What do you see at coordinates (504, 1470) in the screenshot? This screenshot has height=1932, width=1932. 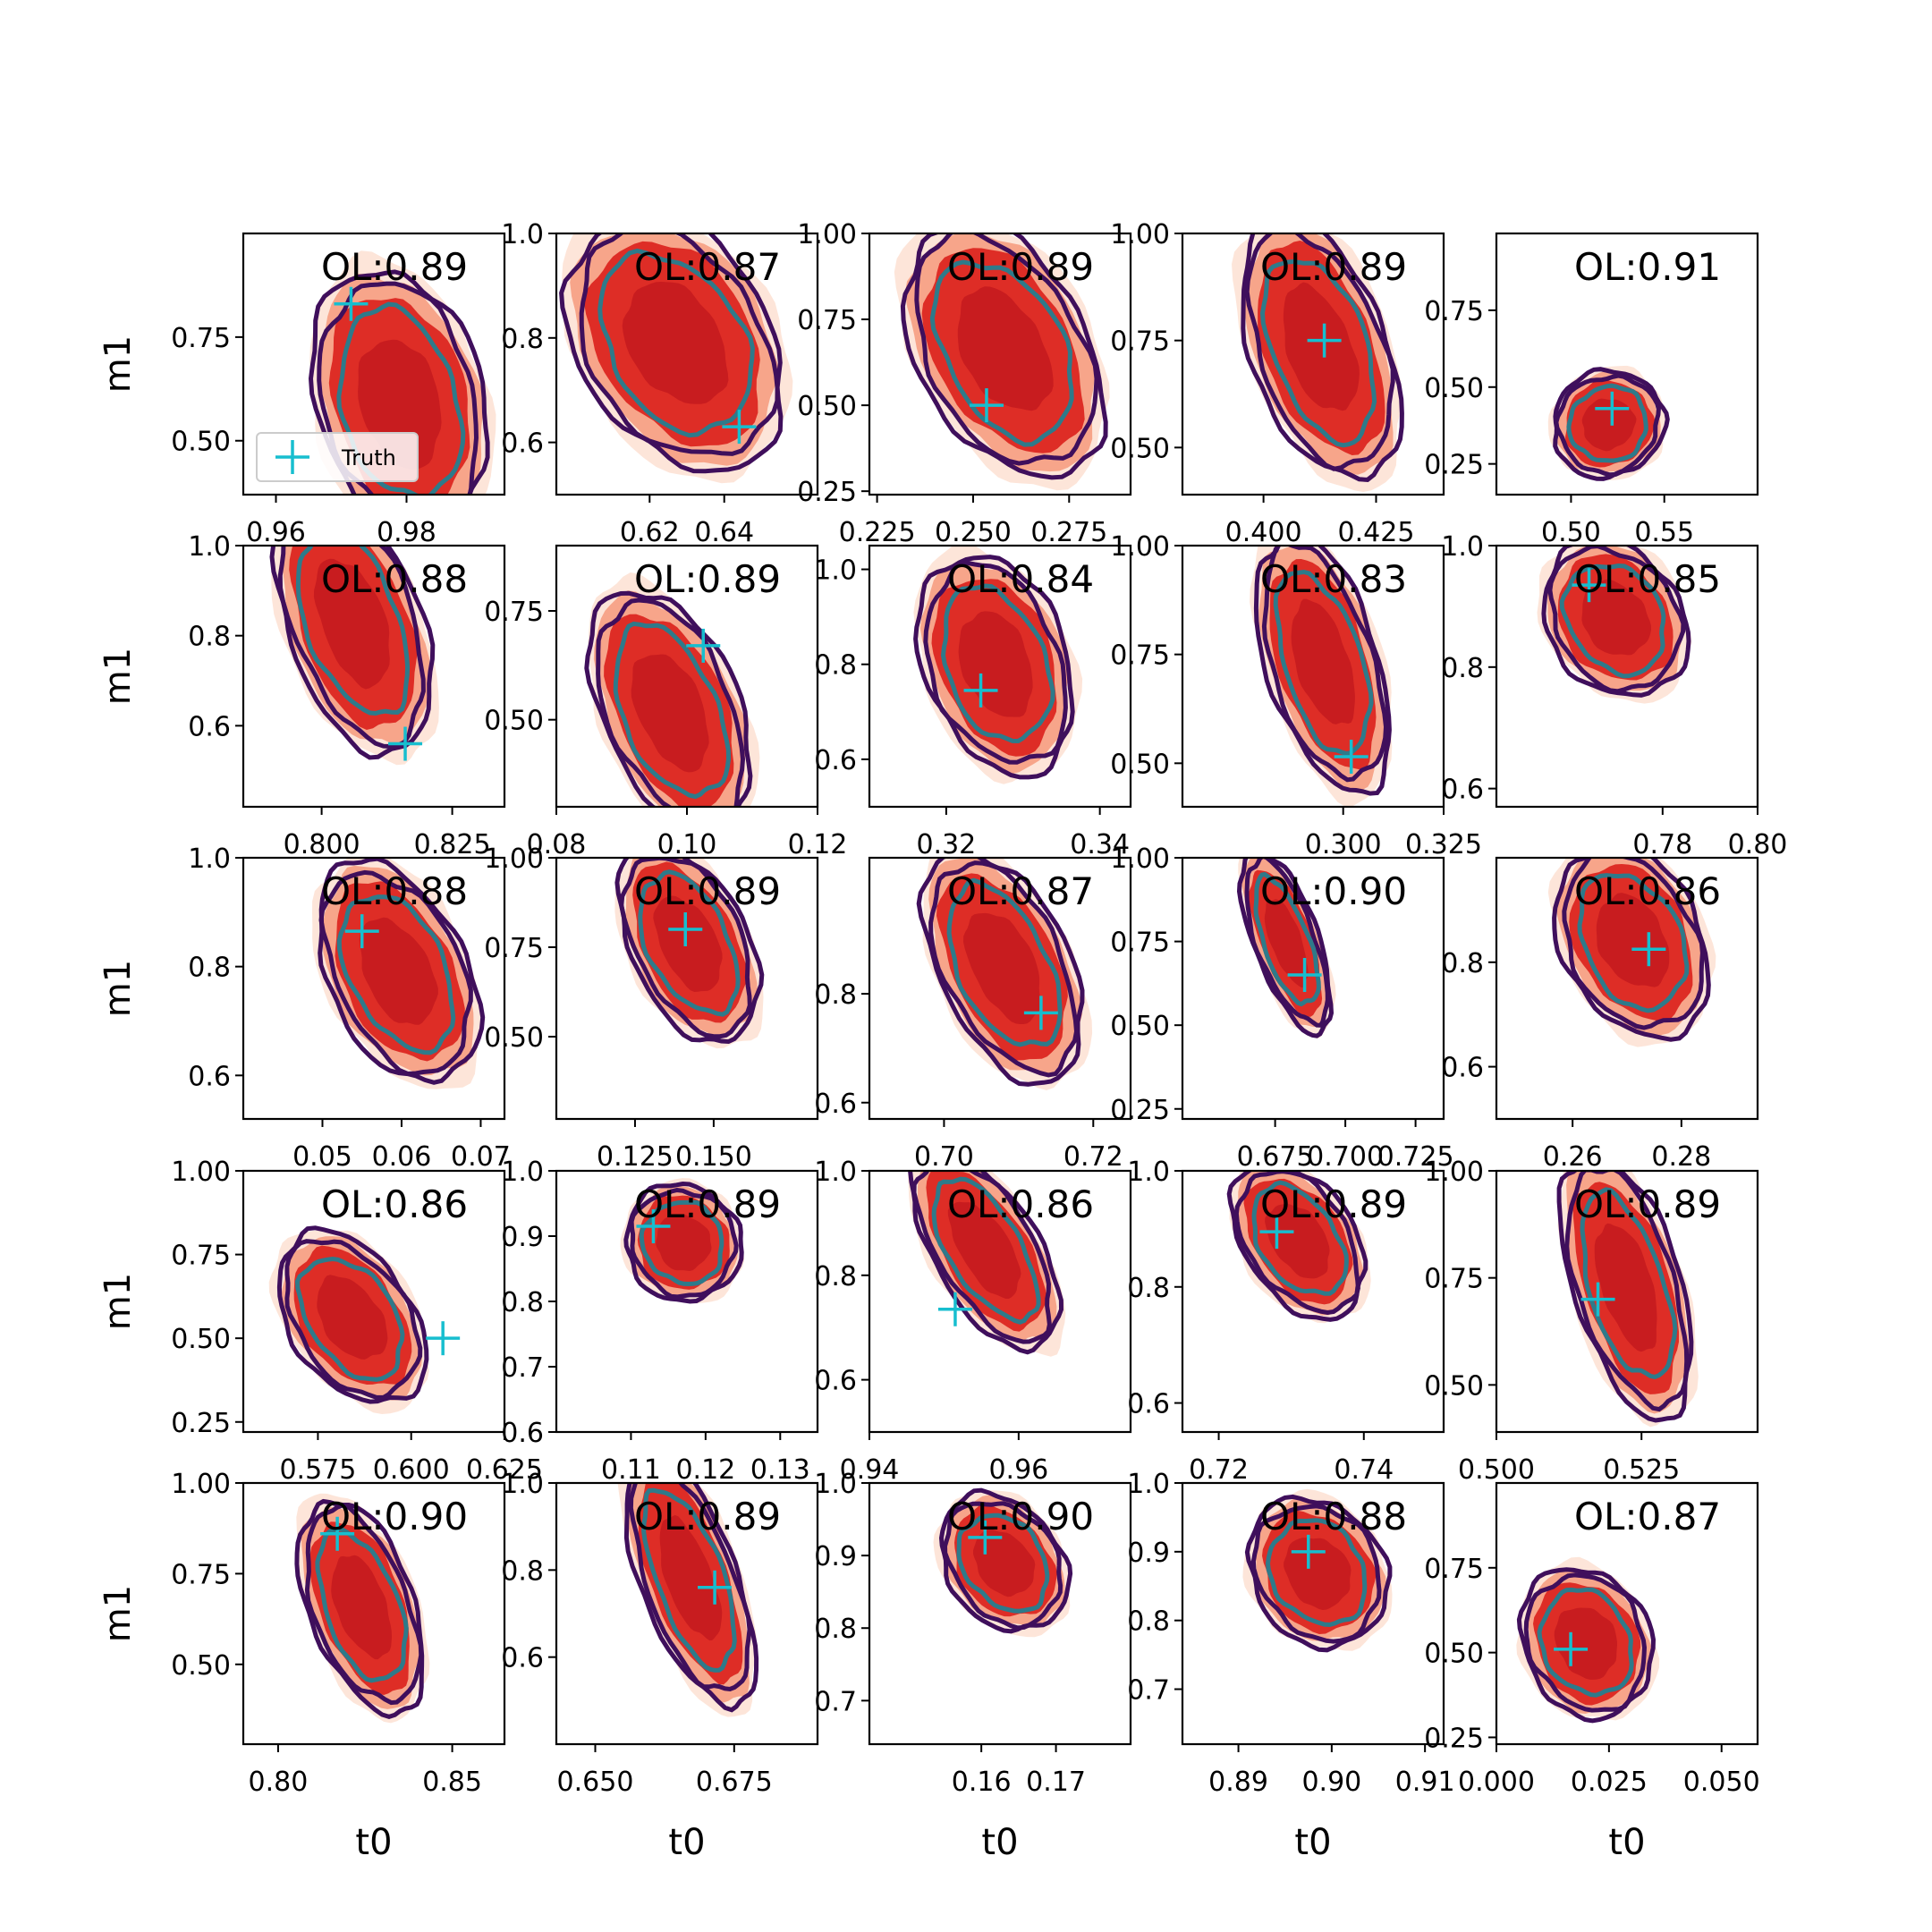 I see `x-tick-label: 0.625` at bounding box center [504, 1470].